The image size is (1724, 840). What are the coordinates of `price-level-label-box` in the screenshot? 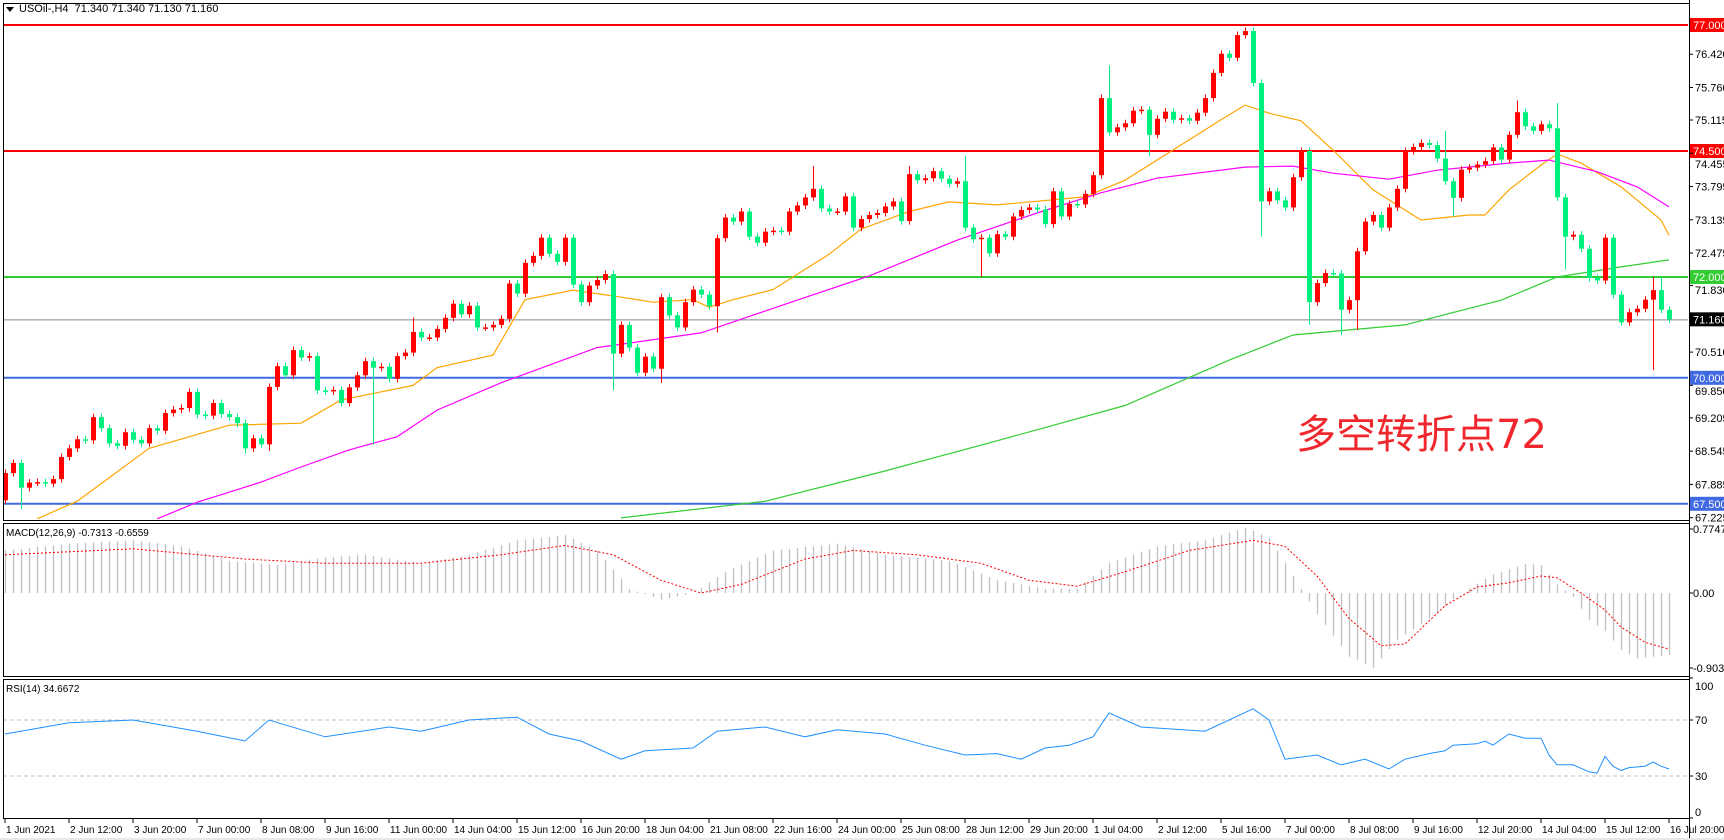 It's located at (1707, 25).